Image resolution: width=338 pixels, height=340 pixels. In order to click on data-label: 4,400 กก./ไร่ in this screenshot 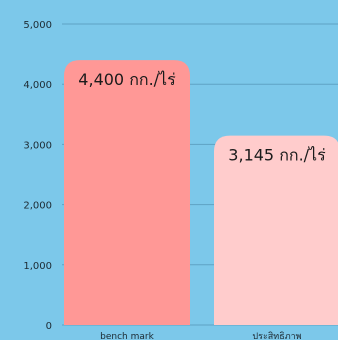, I will do `click(127, 79)`.